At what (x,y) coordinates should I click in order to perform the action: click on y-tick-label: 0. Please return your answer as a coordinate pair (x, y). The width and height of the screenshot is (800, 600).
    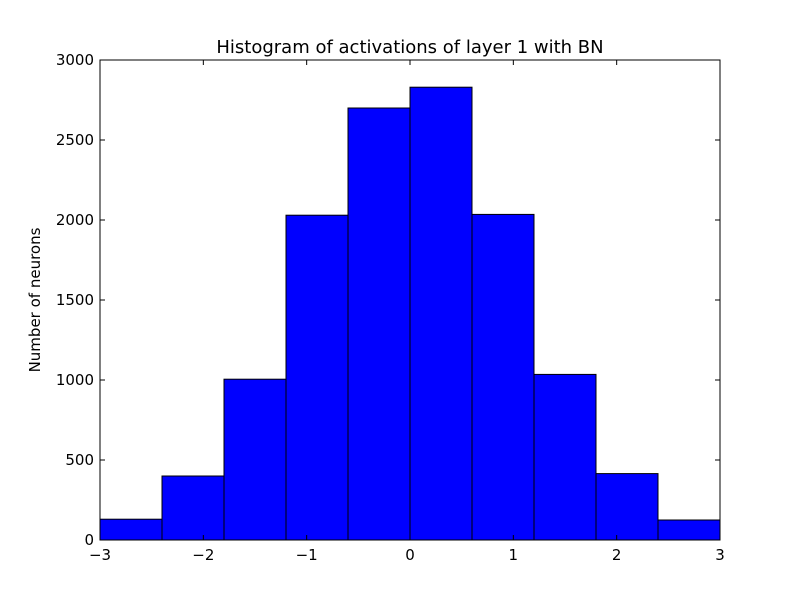
    Looking at the image, I should click on (89, 540).